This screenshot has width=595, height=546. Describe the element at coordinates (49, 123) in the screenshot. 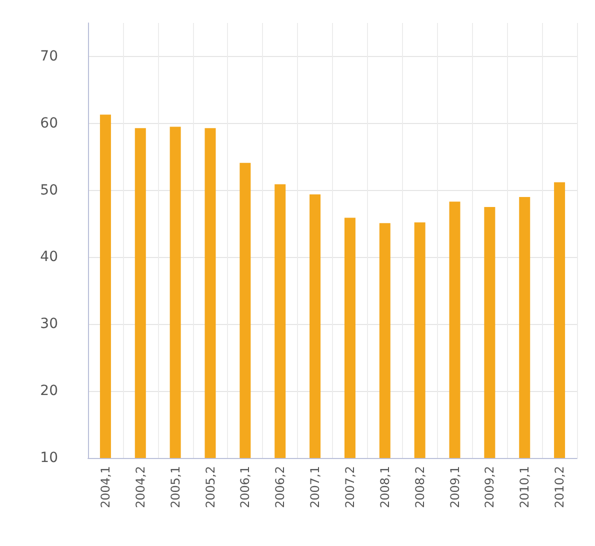

I see `y-tick-label: 60` at that location.